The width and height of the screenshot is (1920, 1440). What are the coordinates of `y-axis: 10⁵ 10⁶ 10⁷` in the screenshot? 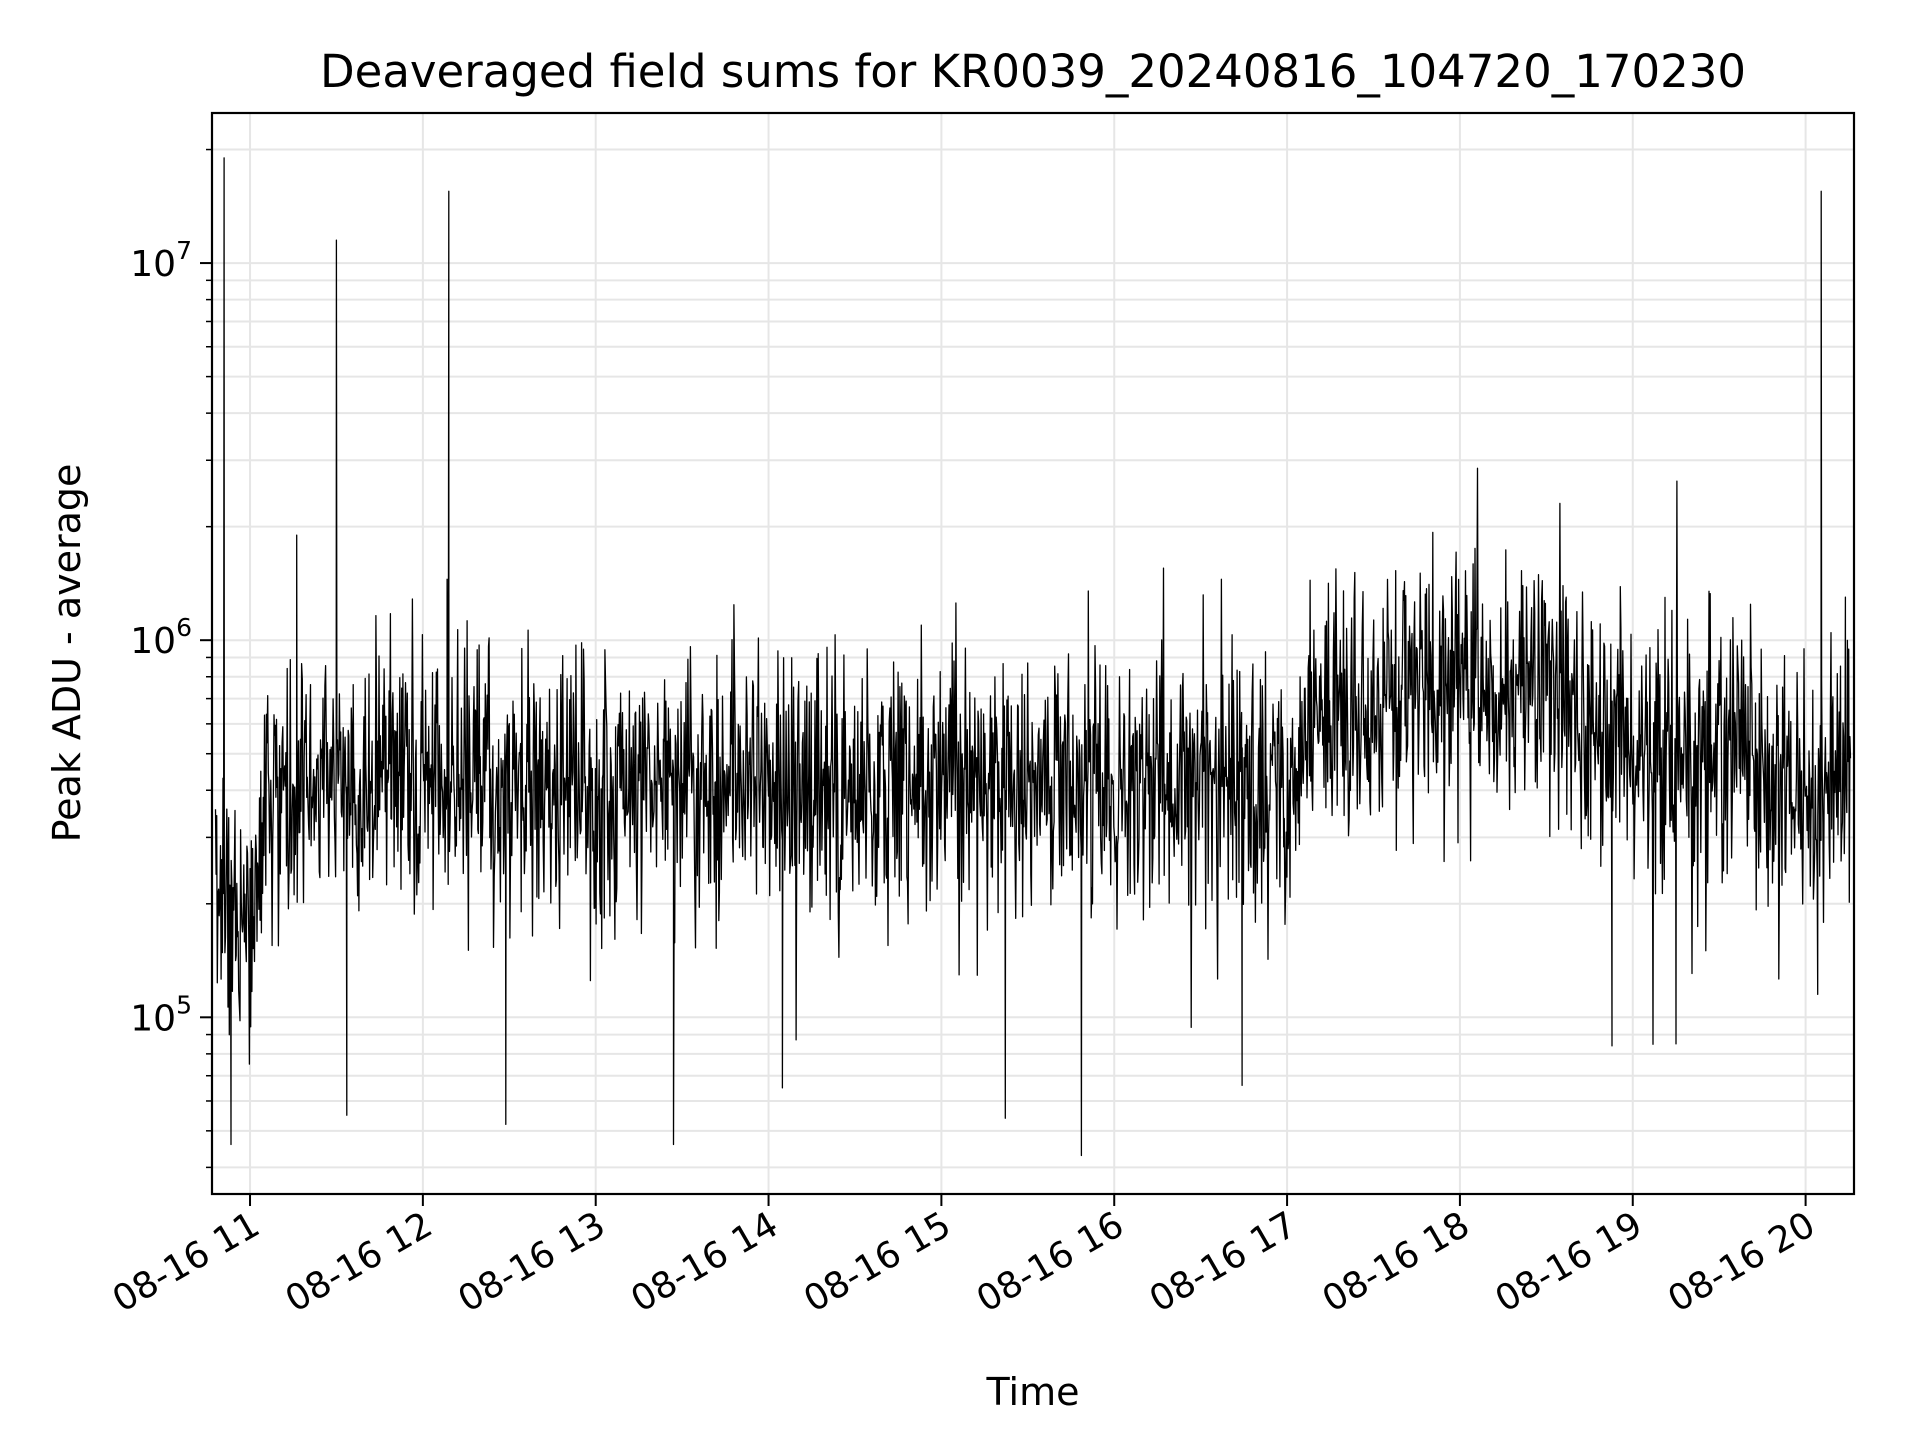 It's located at (171, 658).